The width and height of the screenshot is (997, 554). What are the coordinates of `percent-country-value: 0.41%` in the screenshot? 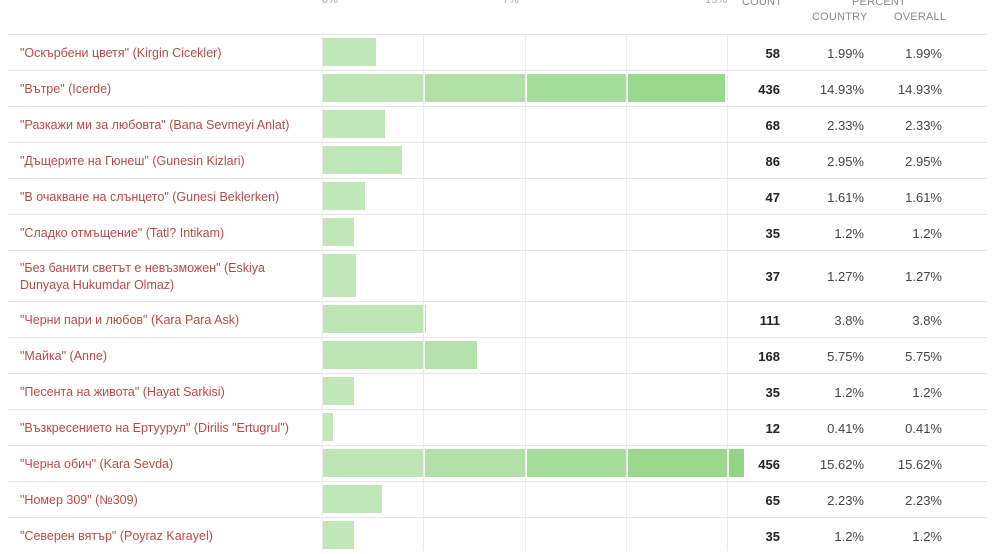 It's located at (845, 428).